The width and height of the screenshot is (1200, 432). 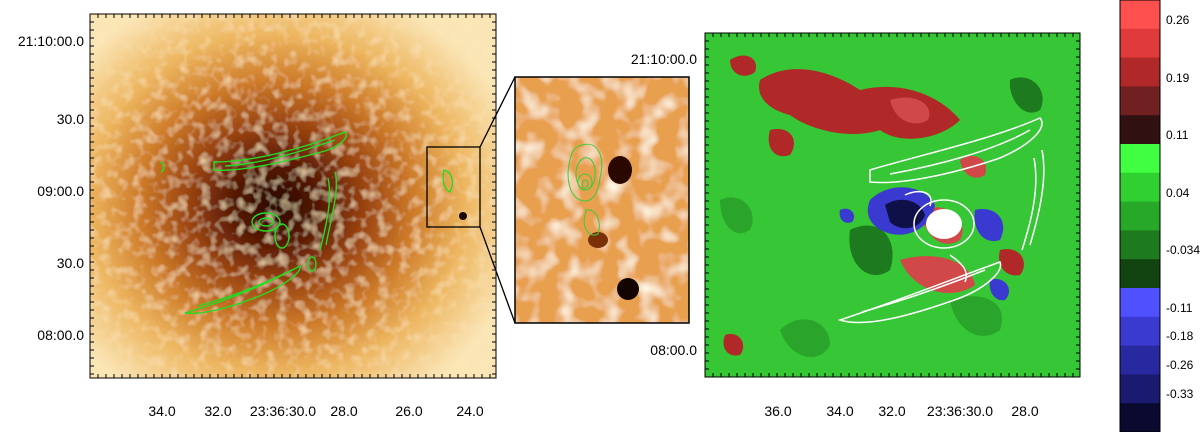 What do you see at coordinates (60, 191) in the screenshot?
I see `left-ytick-3: 09:00.0` at bounding box center [60, 191].